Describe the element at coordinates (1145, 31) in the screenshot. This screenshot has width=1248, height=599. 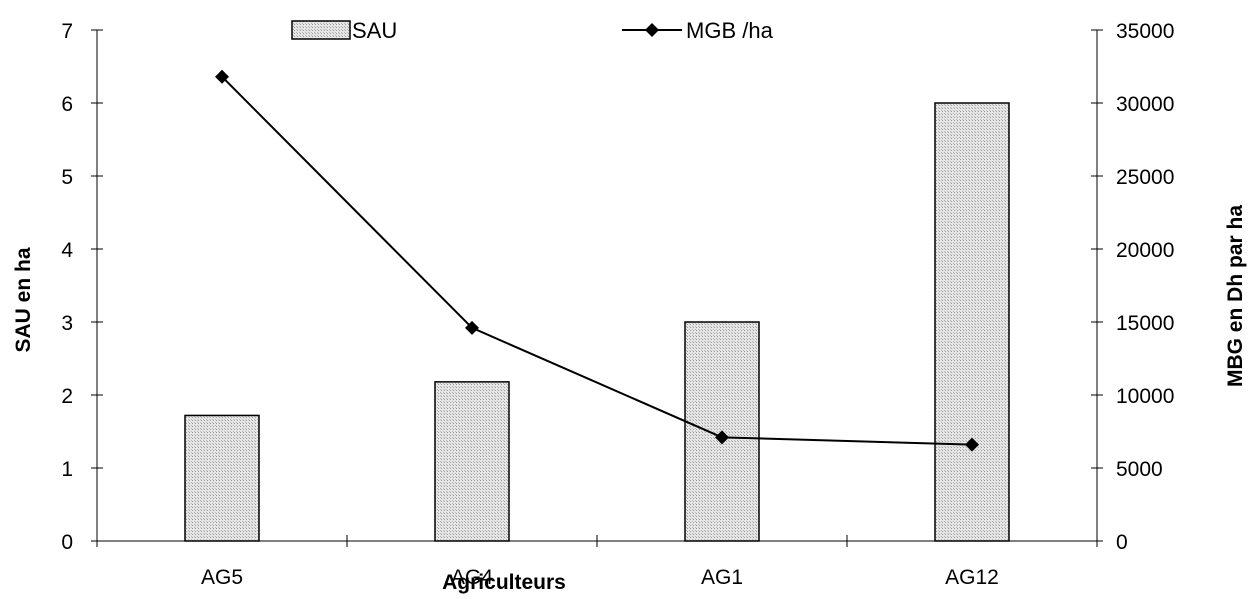
I see `y-tick-label-right: 35000` at that location.